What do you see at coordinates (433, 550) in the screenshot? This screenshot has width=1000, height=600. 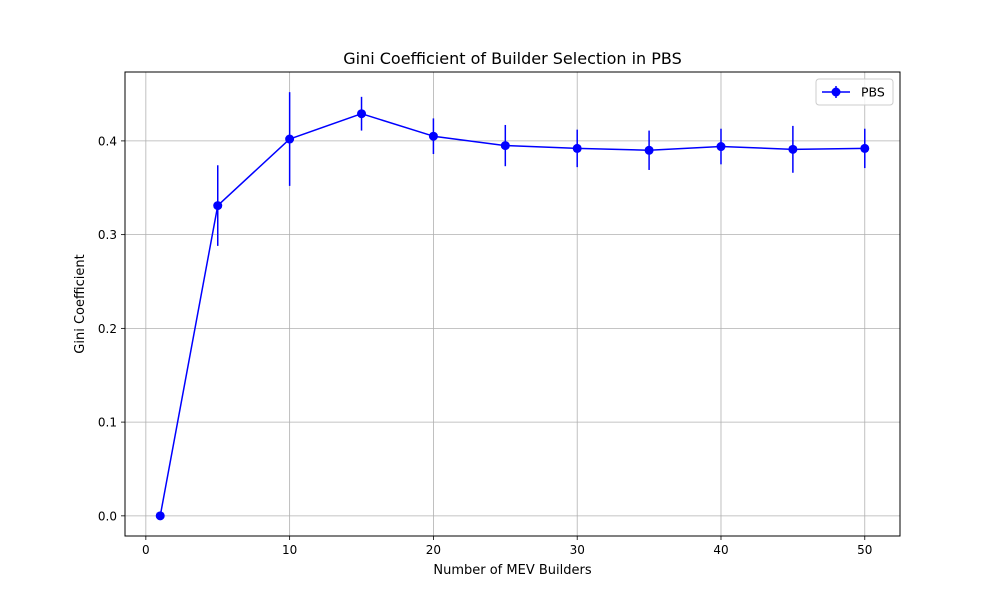 I see `x-tick-label: 20` at bounding box center [433, 550].